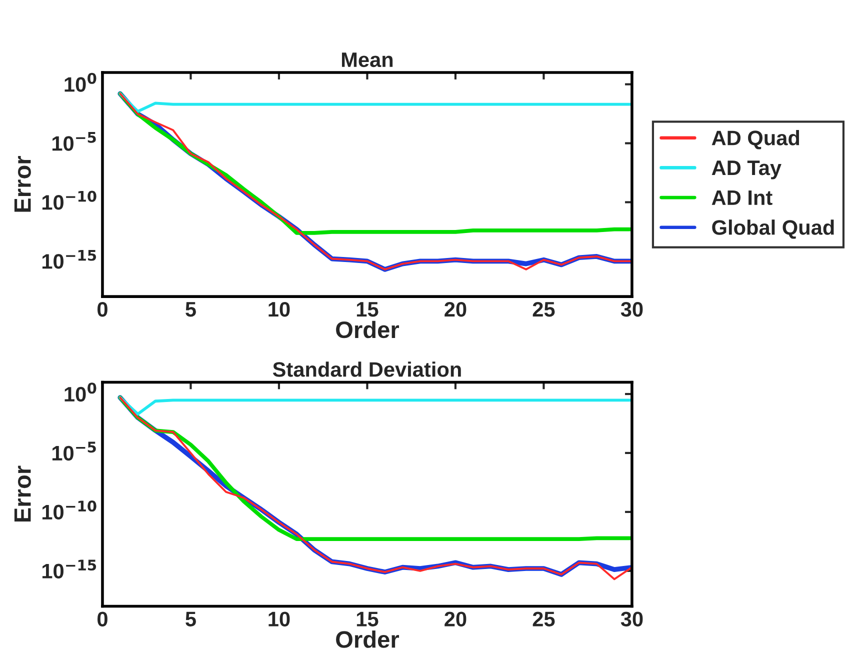  I want to click on legend-label: AD Quad, so click(756, 140).